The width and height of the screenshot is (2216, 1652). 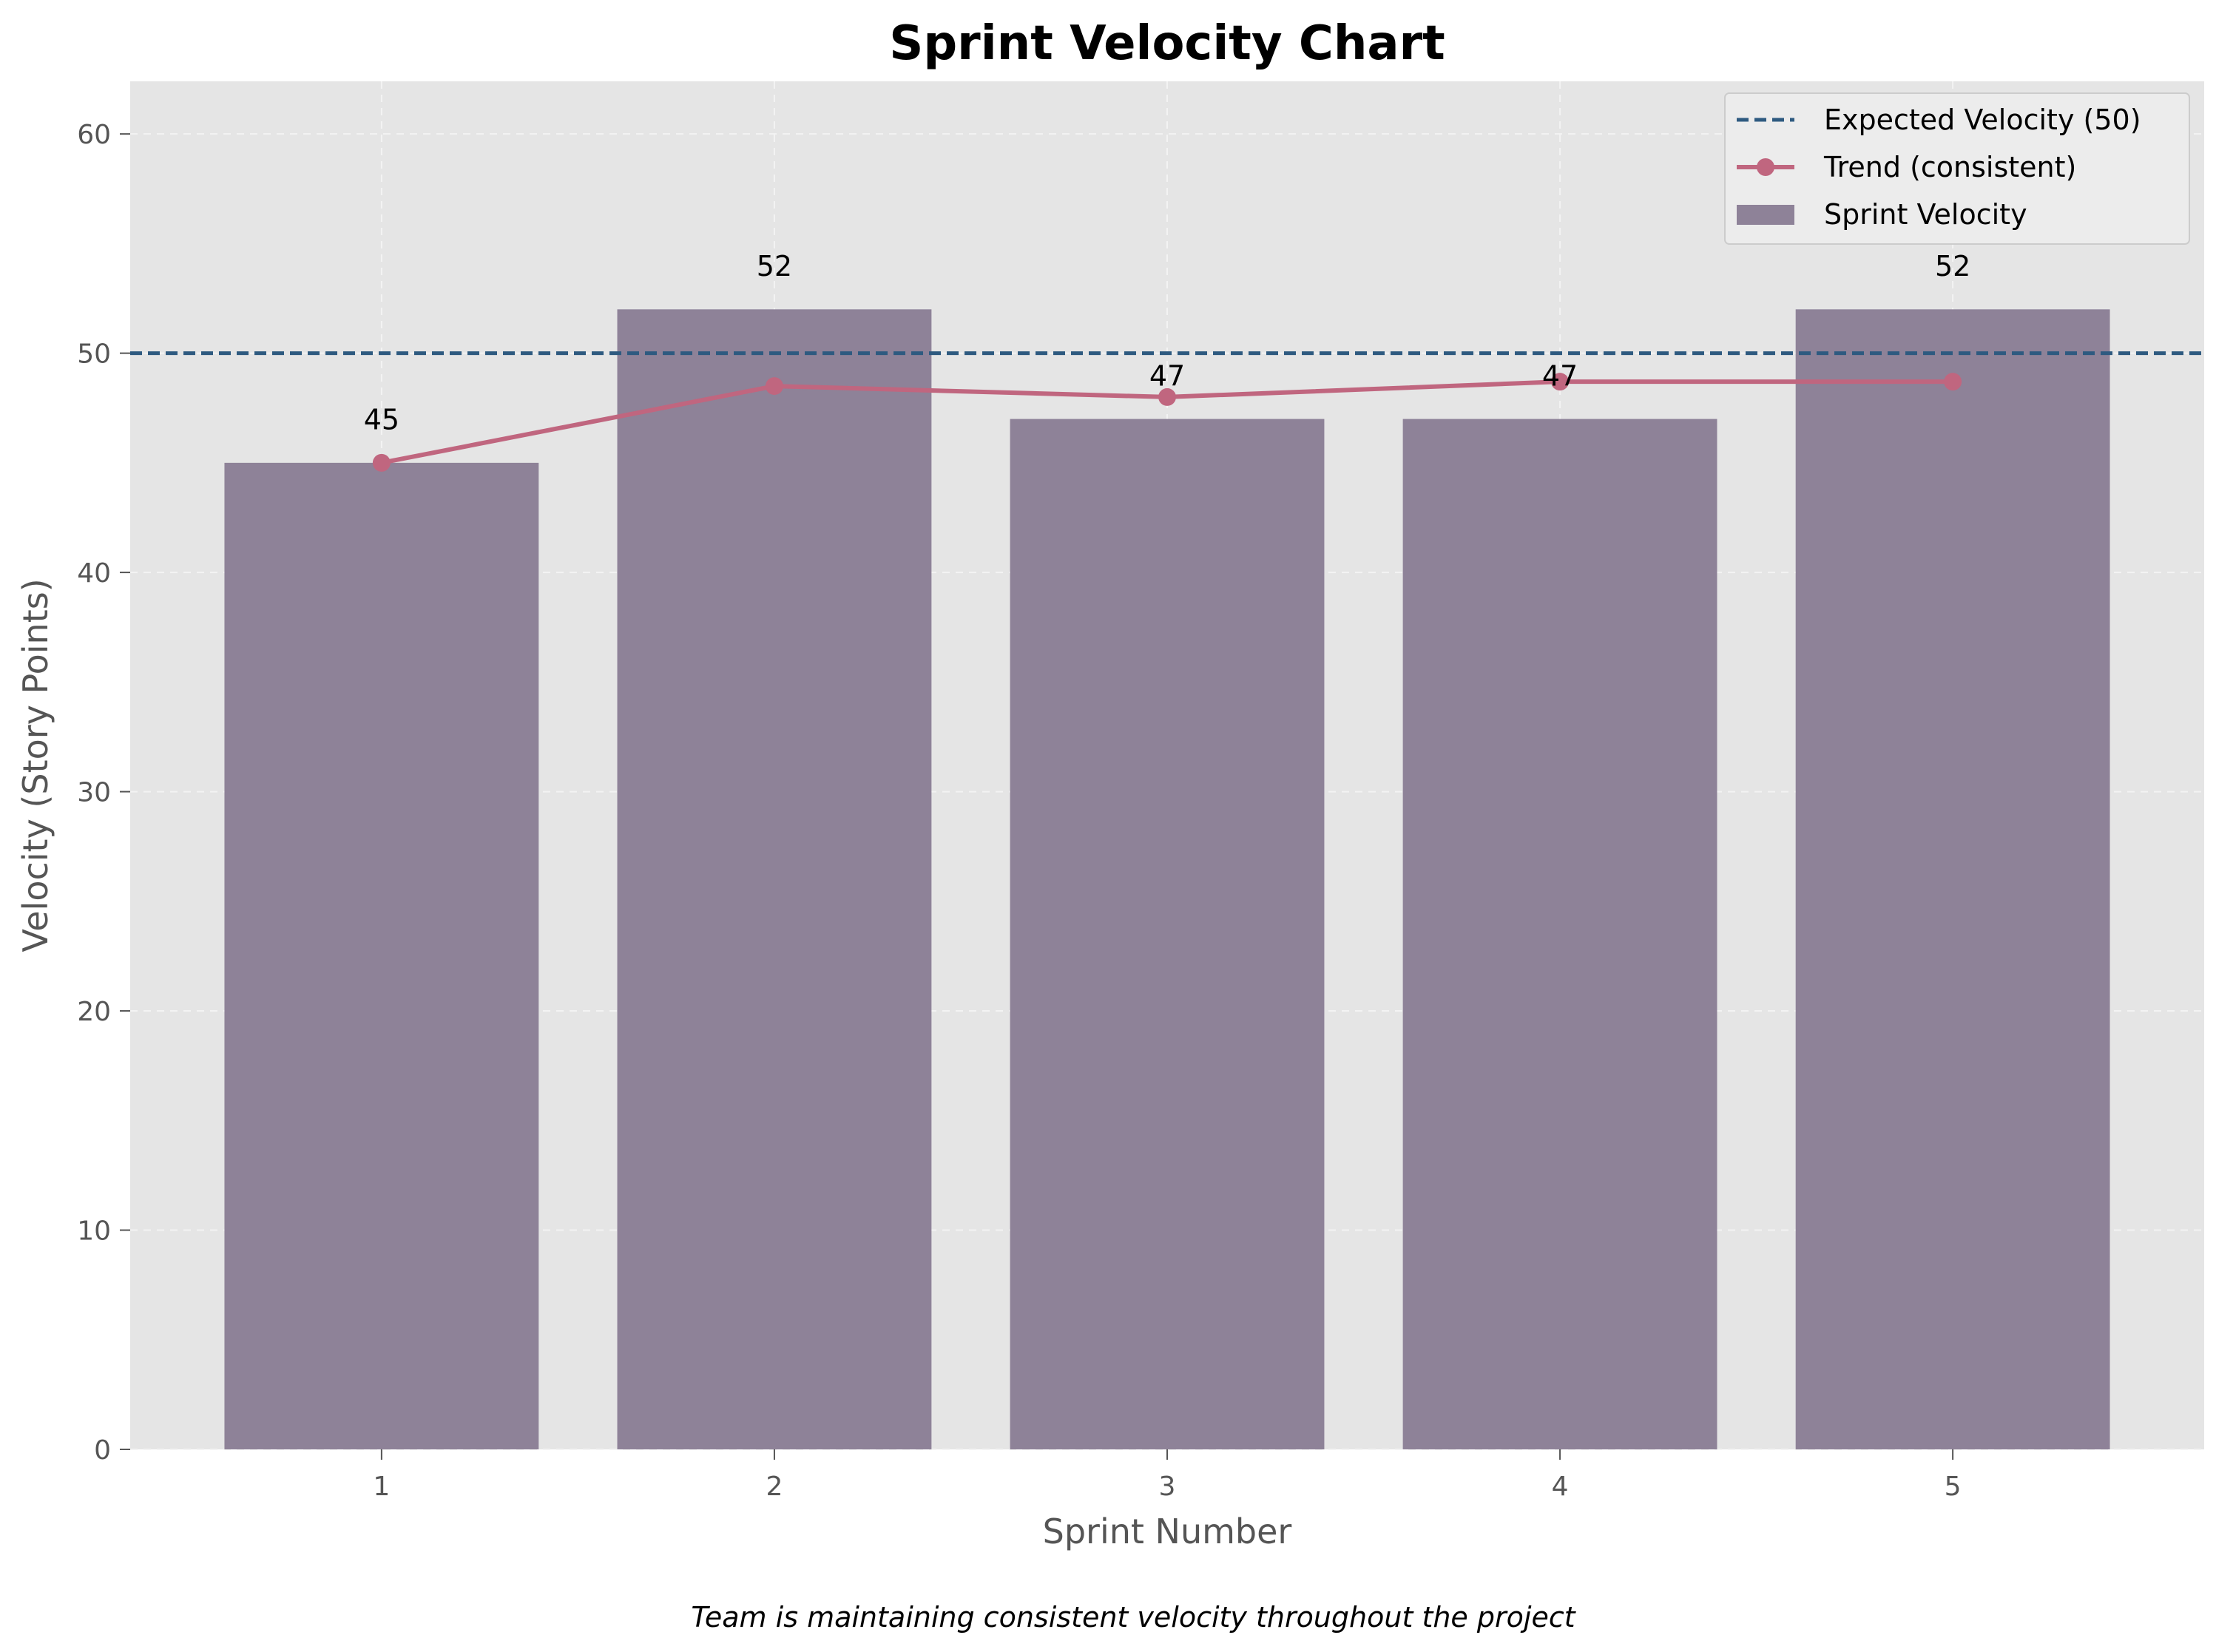 I want to click on chart-title: Sprint Velocity Chart, so click(x=1167, y=43).